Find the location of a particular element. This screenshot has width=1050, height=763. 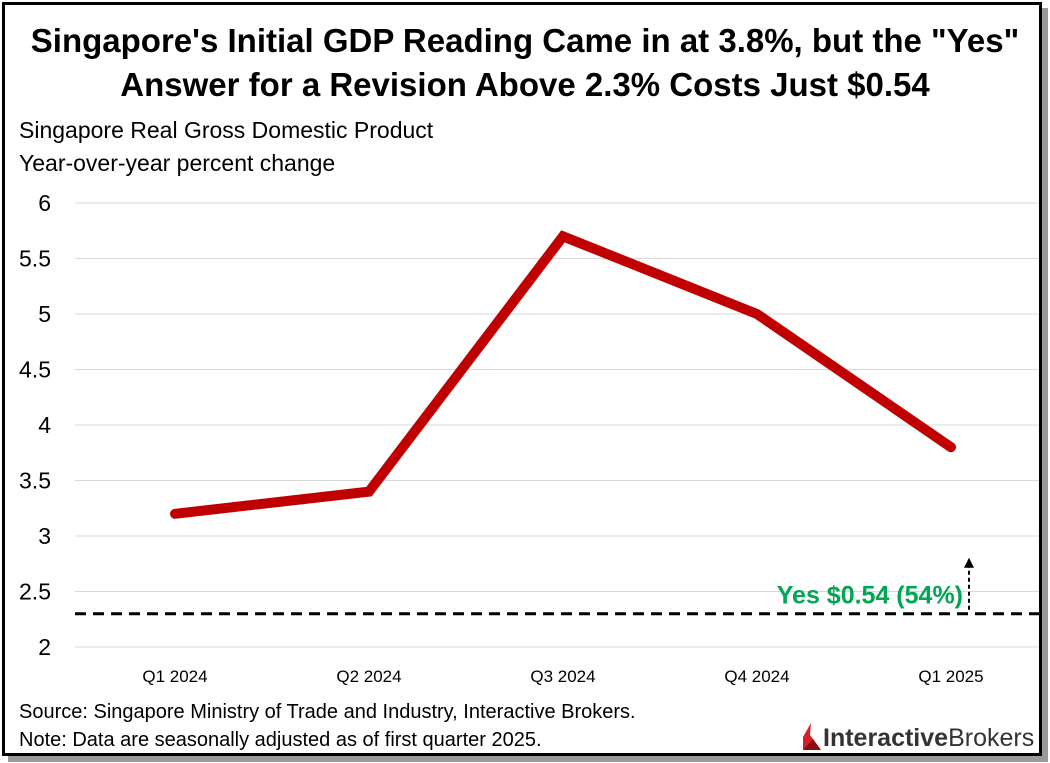

y-tick-label: 5 is located at coordinates (44, 314).